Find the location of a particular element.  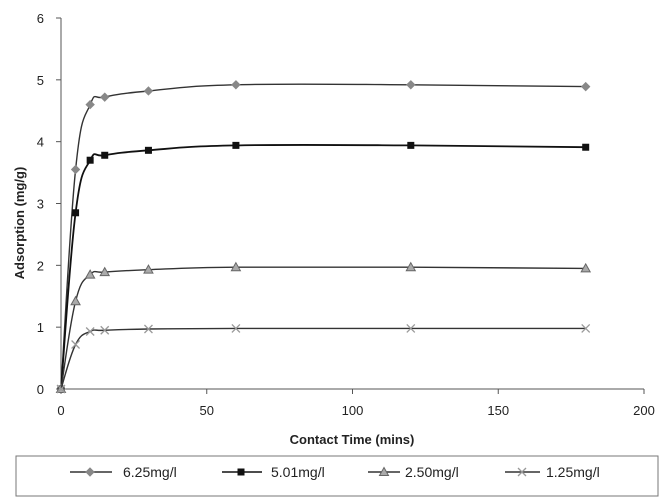

legend-item-1: 6.25mg/l is located at coordinates (123, 472).